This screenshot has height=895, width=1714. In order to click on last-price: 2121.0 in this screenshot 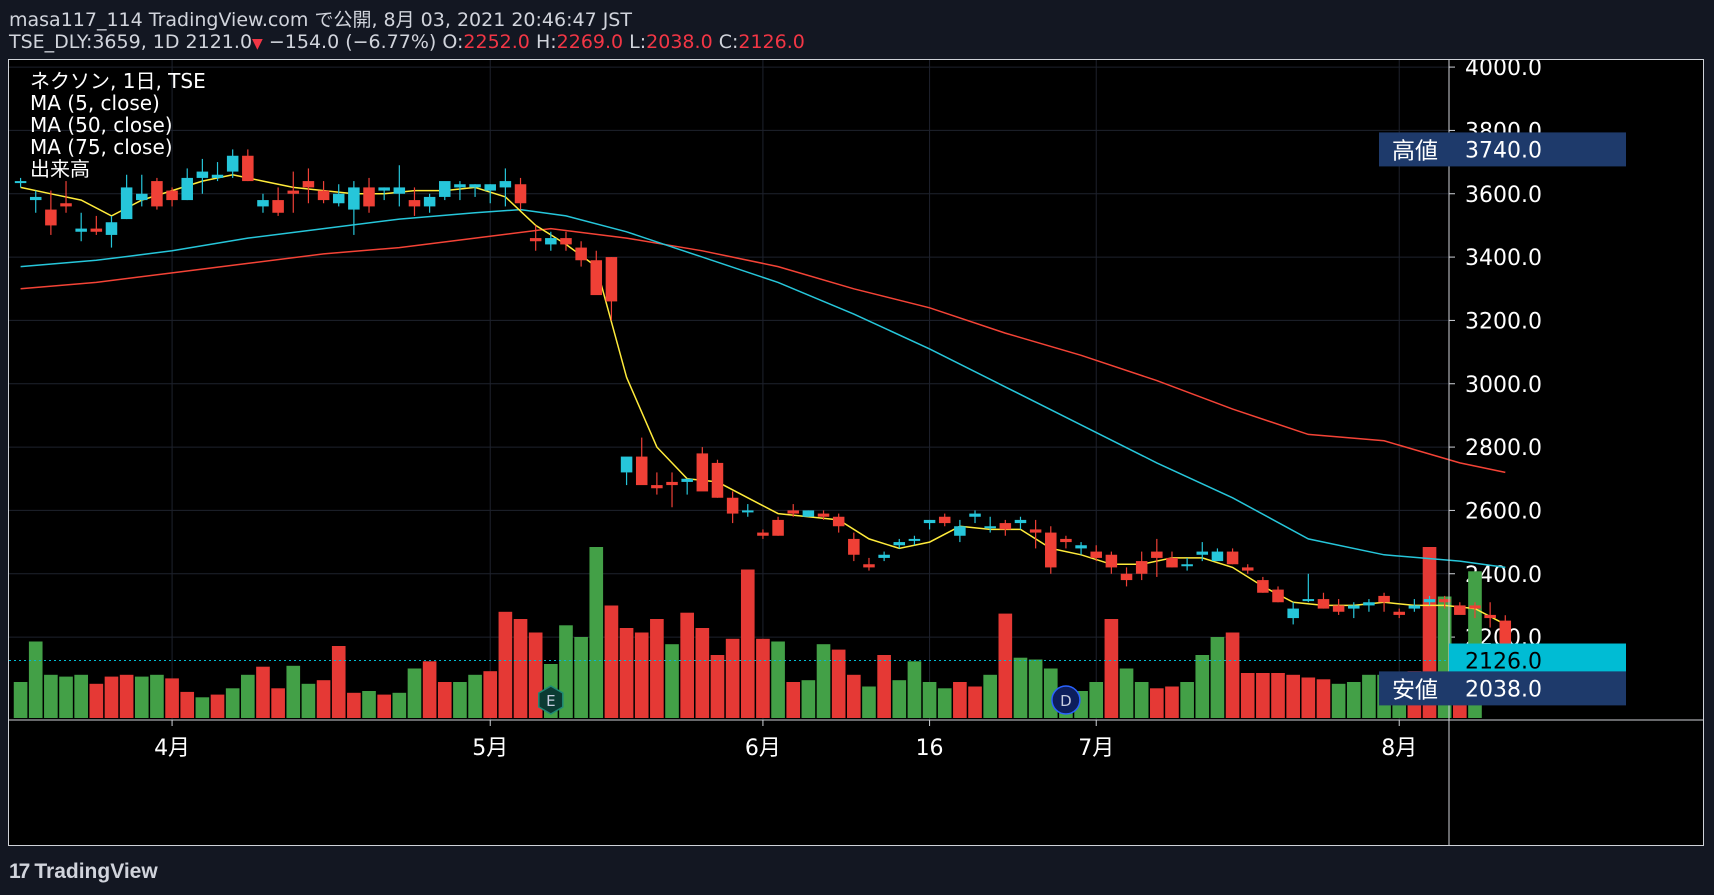, I will do `click(219, 42)`.